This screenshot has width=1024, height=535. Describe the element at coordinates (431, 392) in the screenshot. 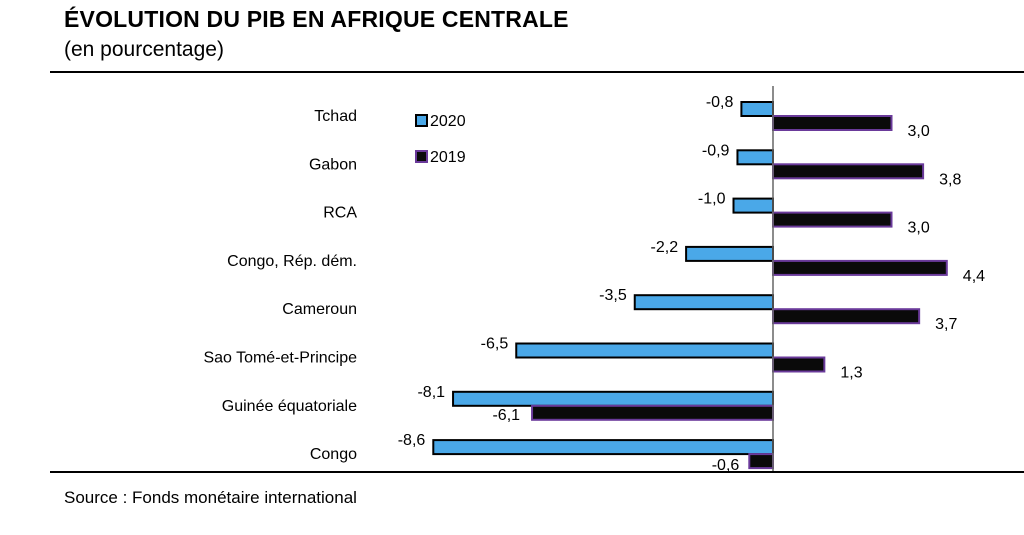

I see `data-label-2020-guinee-equatoriale: -8,1` at that location.